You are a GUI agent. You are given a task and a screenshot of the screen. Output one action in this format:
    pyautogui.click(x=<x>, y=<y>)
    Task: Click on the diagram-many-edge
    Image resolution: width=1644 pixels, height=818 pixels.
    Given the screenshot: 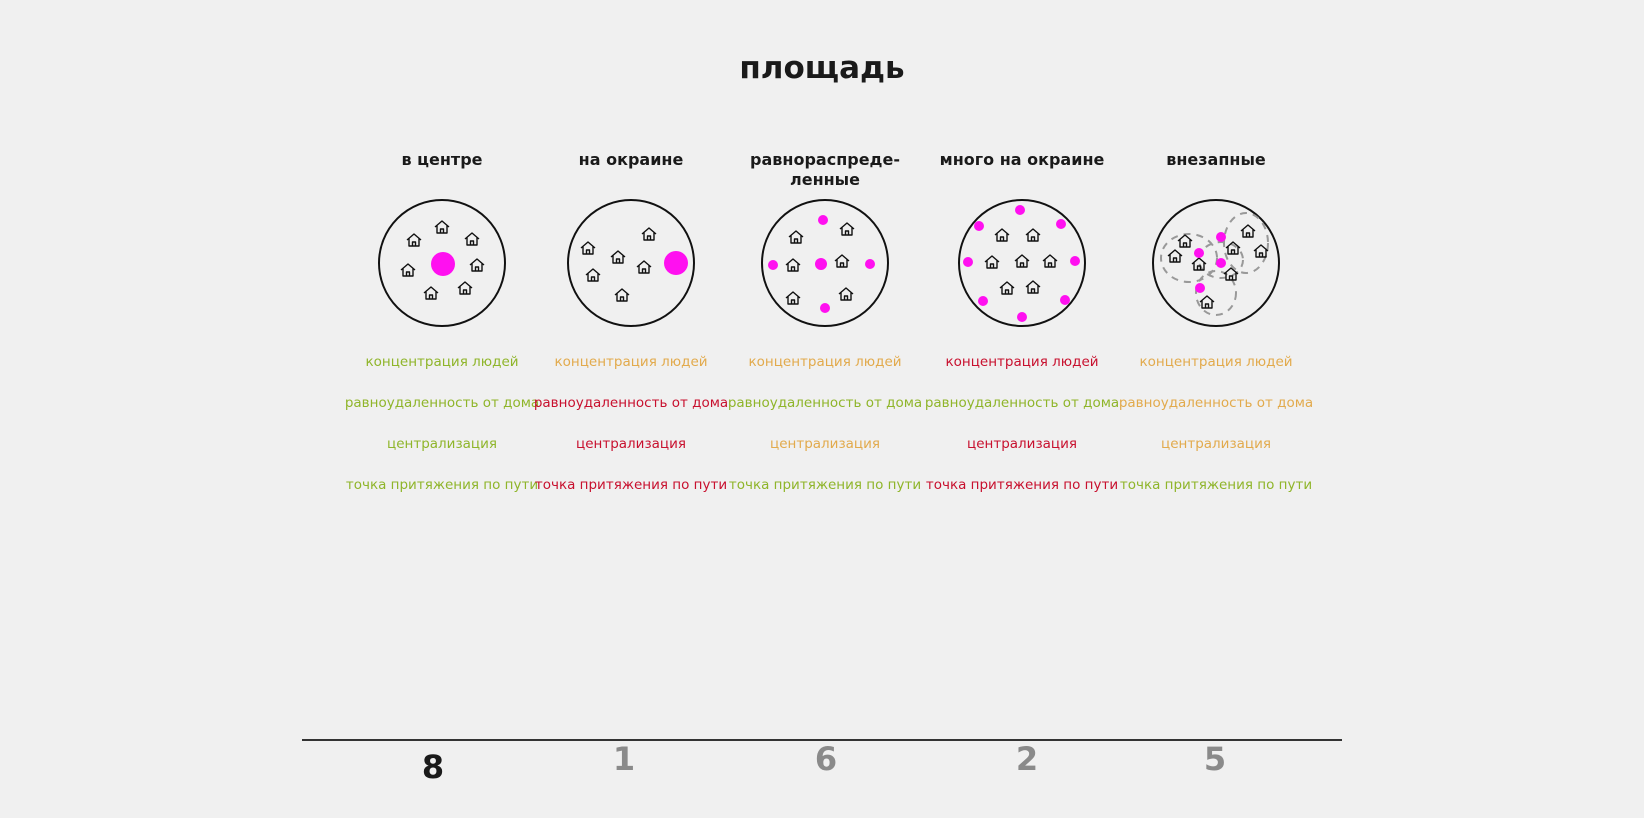 What is the action you would take?
    pyautogui.click(x=1022, y=263)
    